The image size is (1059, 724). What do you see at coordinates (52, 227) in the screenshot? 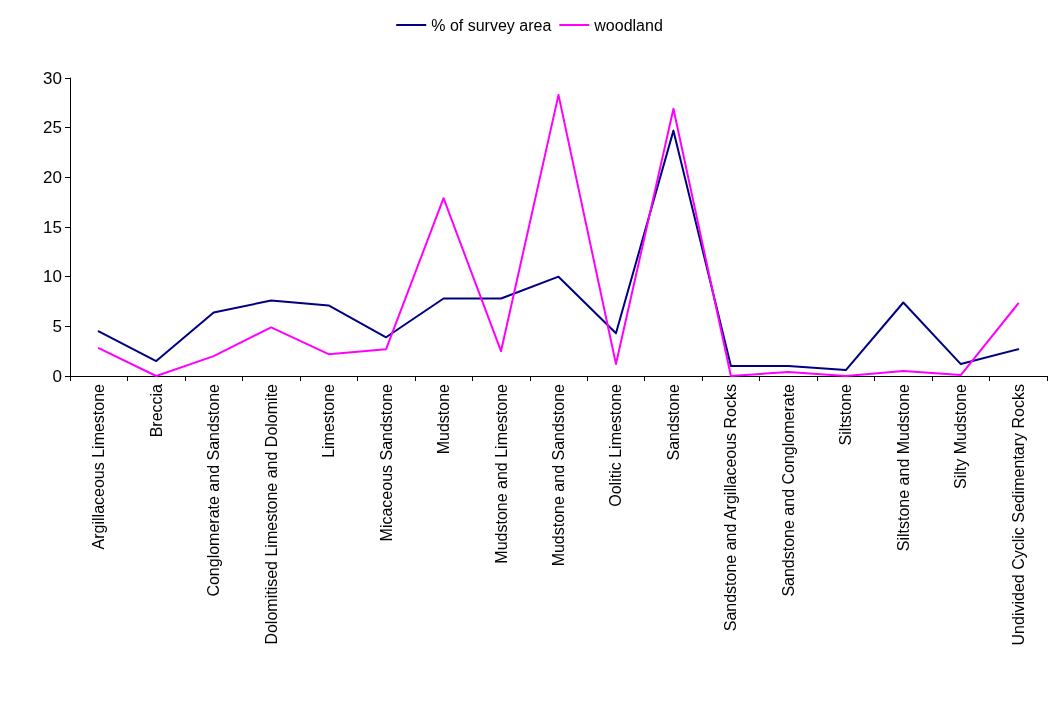
I see `y-tick-label: 15` at bounding box center [52, 227].